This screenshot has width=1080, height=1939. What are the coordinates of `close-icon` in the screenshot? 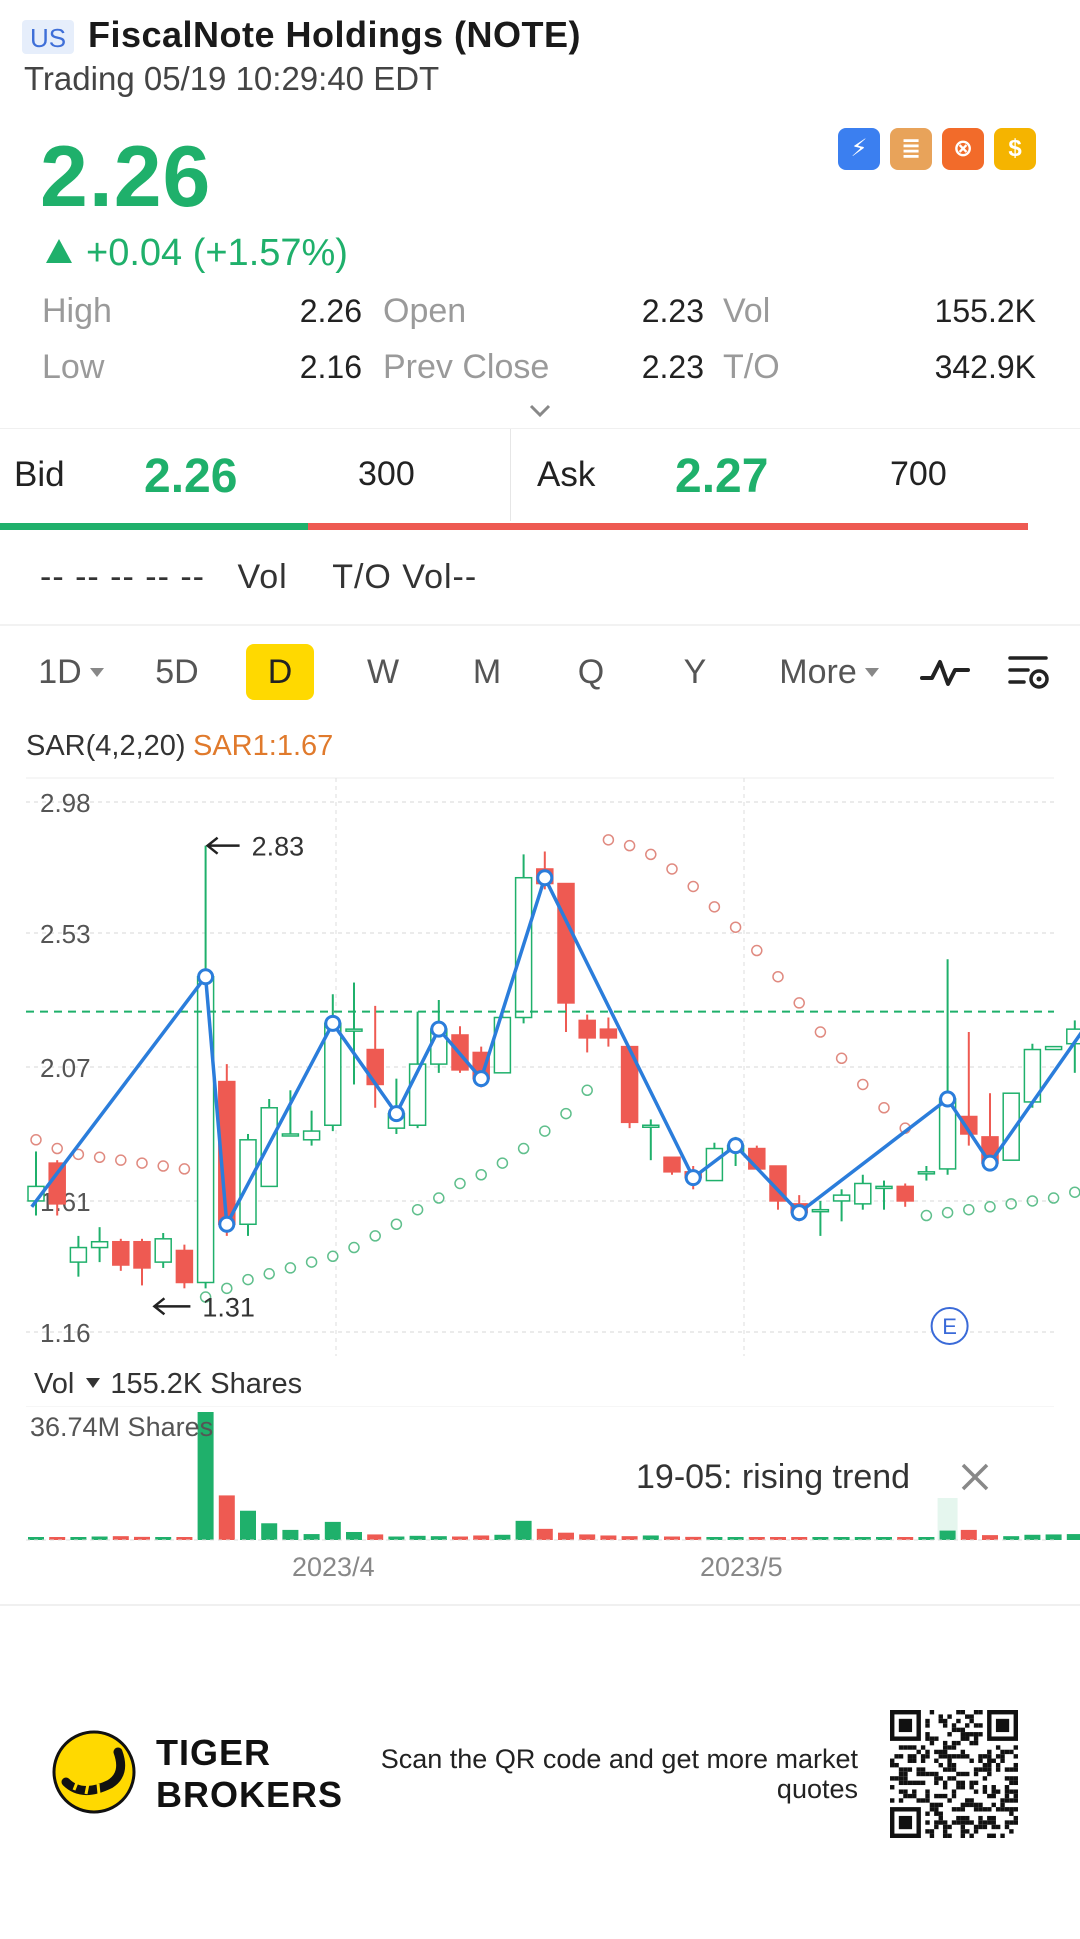 It's located at (975, 1477).